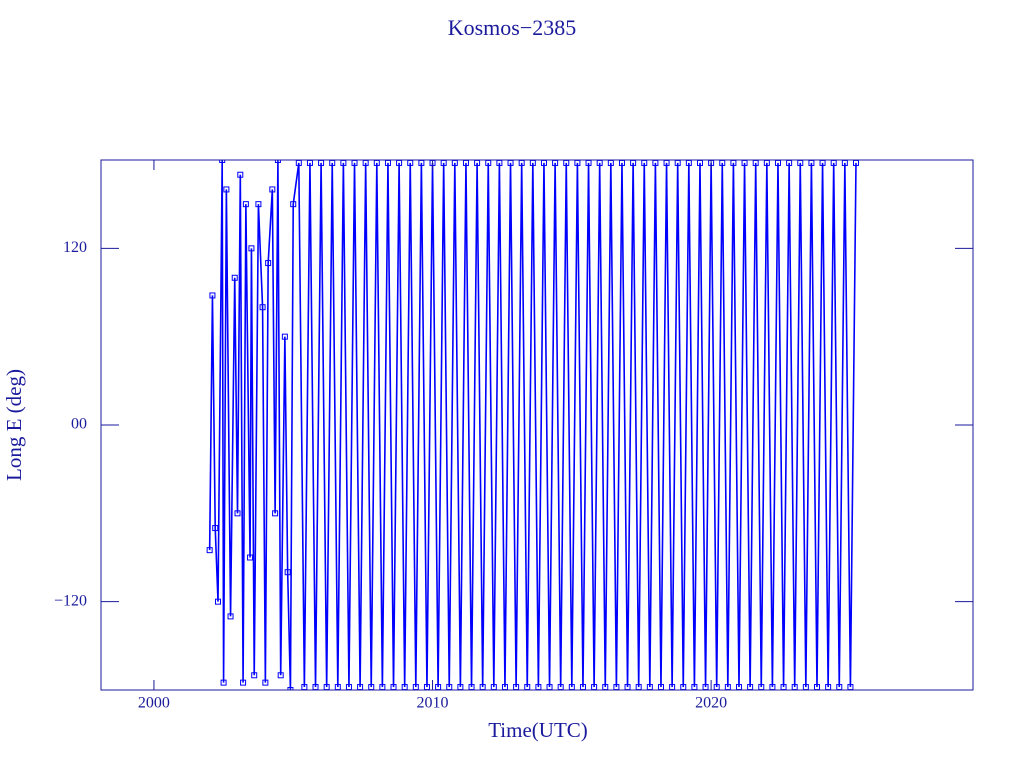 This screenshot has height=768, width=1024. I want to click on x-axis-label: Time(UTC), so click(538, 730).